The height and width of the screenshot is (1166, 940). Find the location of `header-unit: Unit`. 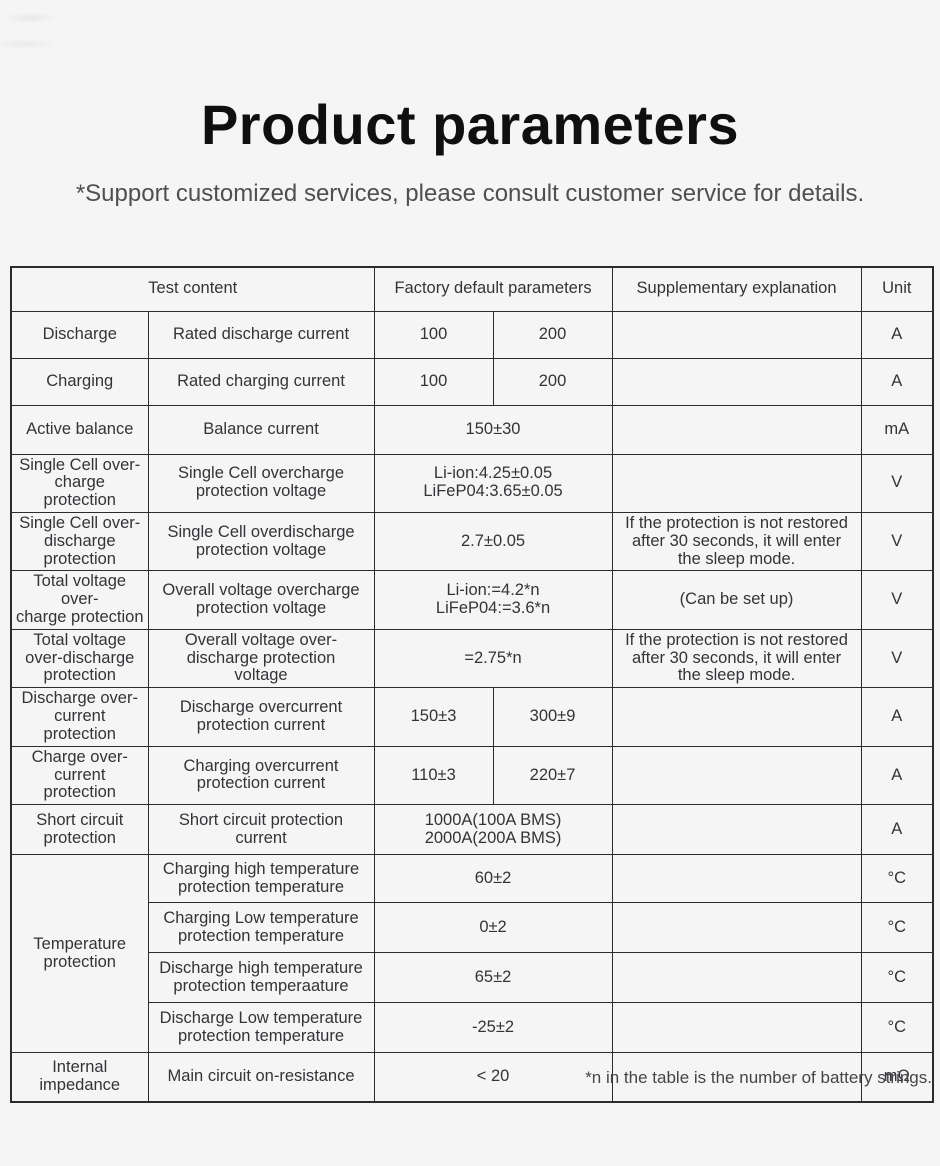

header-unit: Unit is located at coordinates (897, 289).